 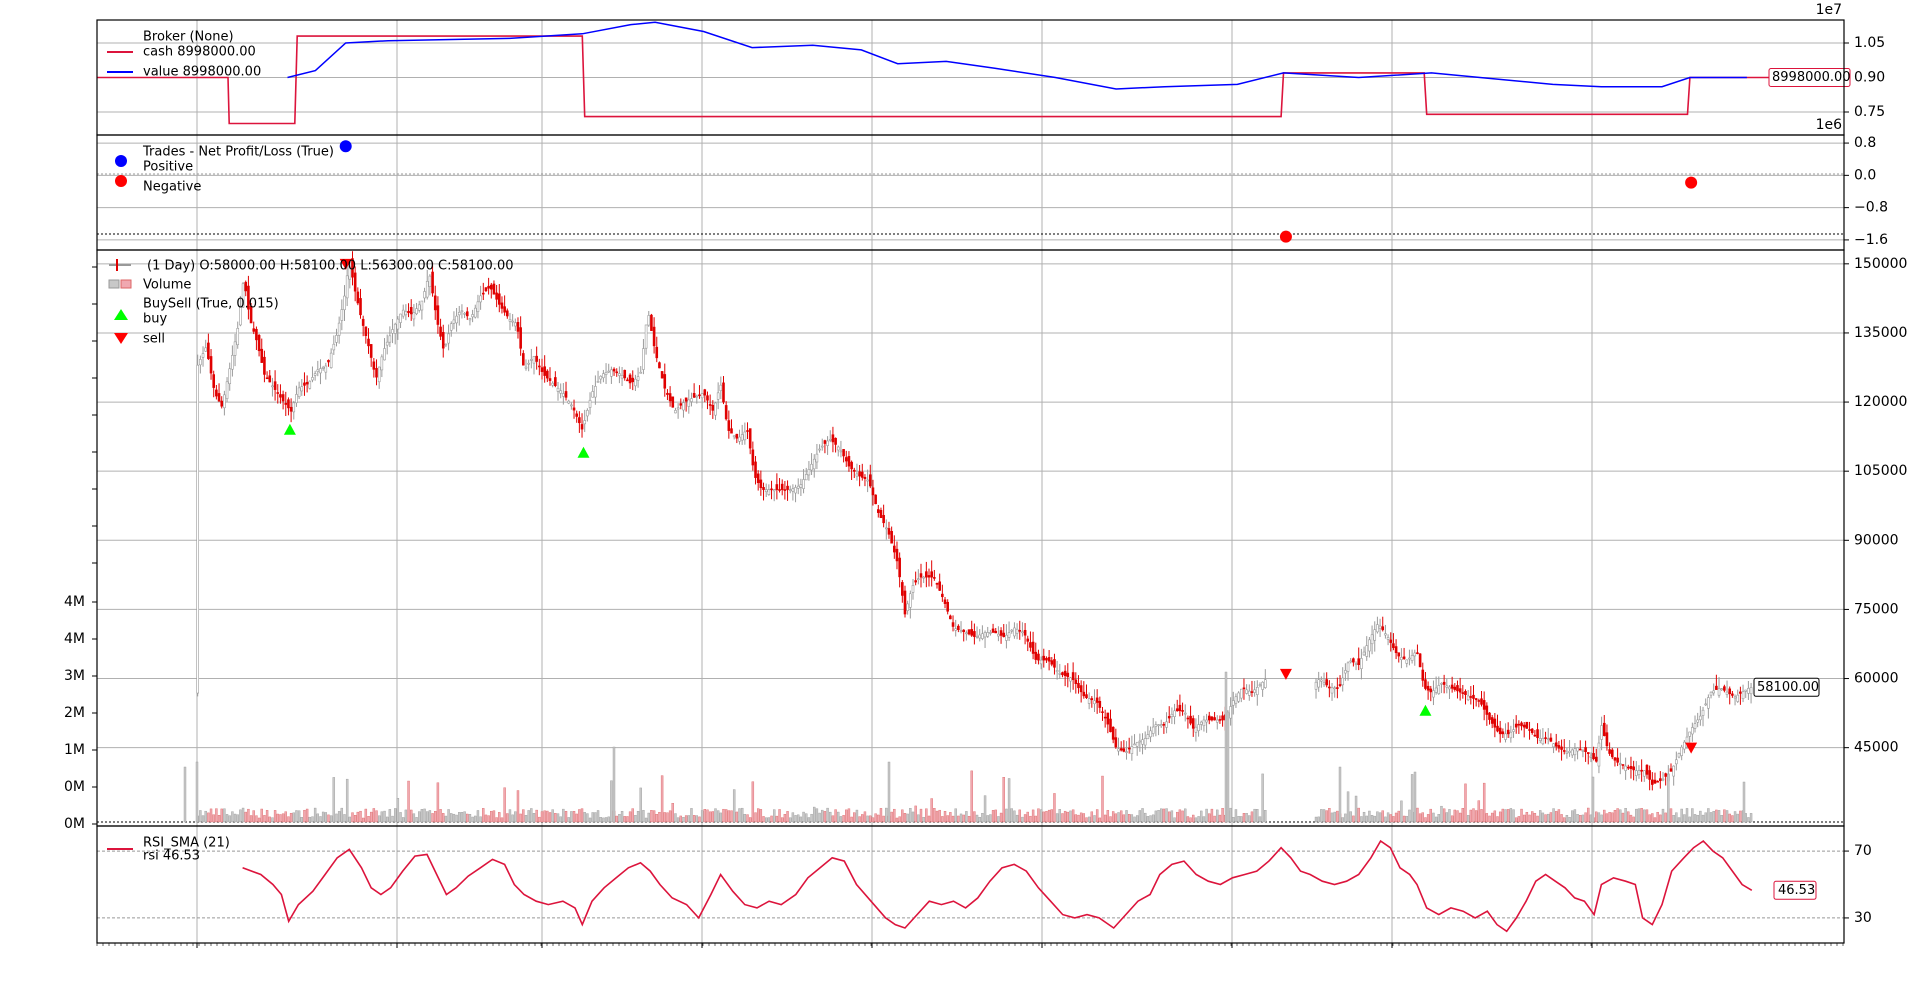 What do you see at coordinates (1871, 240) in the screenshot?
I see `y-tick-label: −1.6` at bounding box center [1871, 240].